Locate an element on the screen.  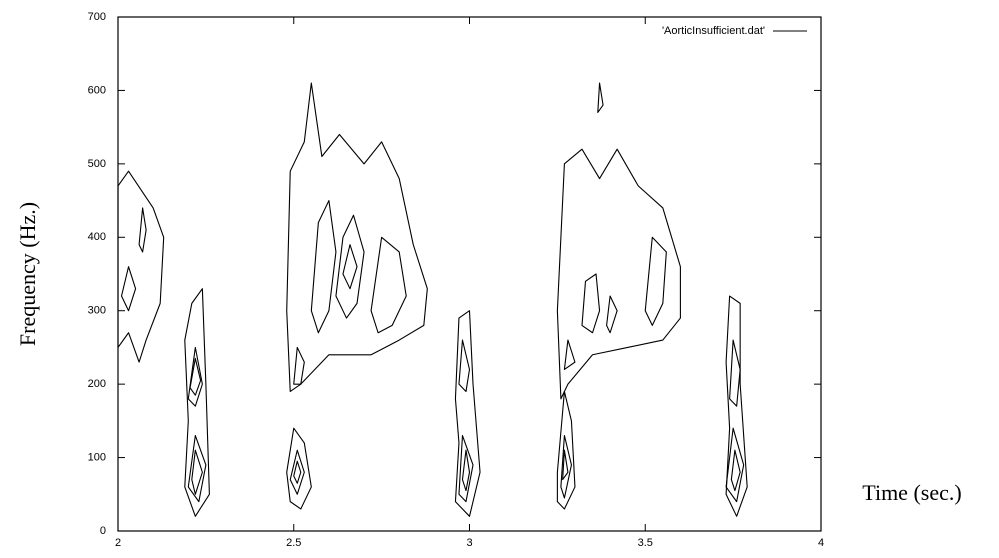
y-axis-label: Frequency (Hz.) is located at coordinates (27, 274).